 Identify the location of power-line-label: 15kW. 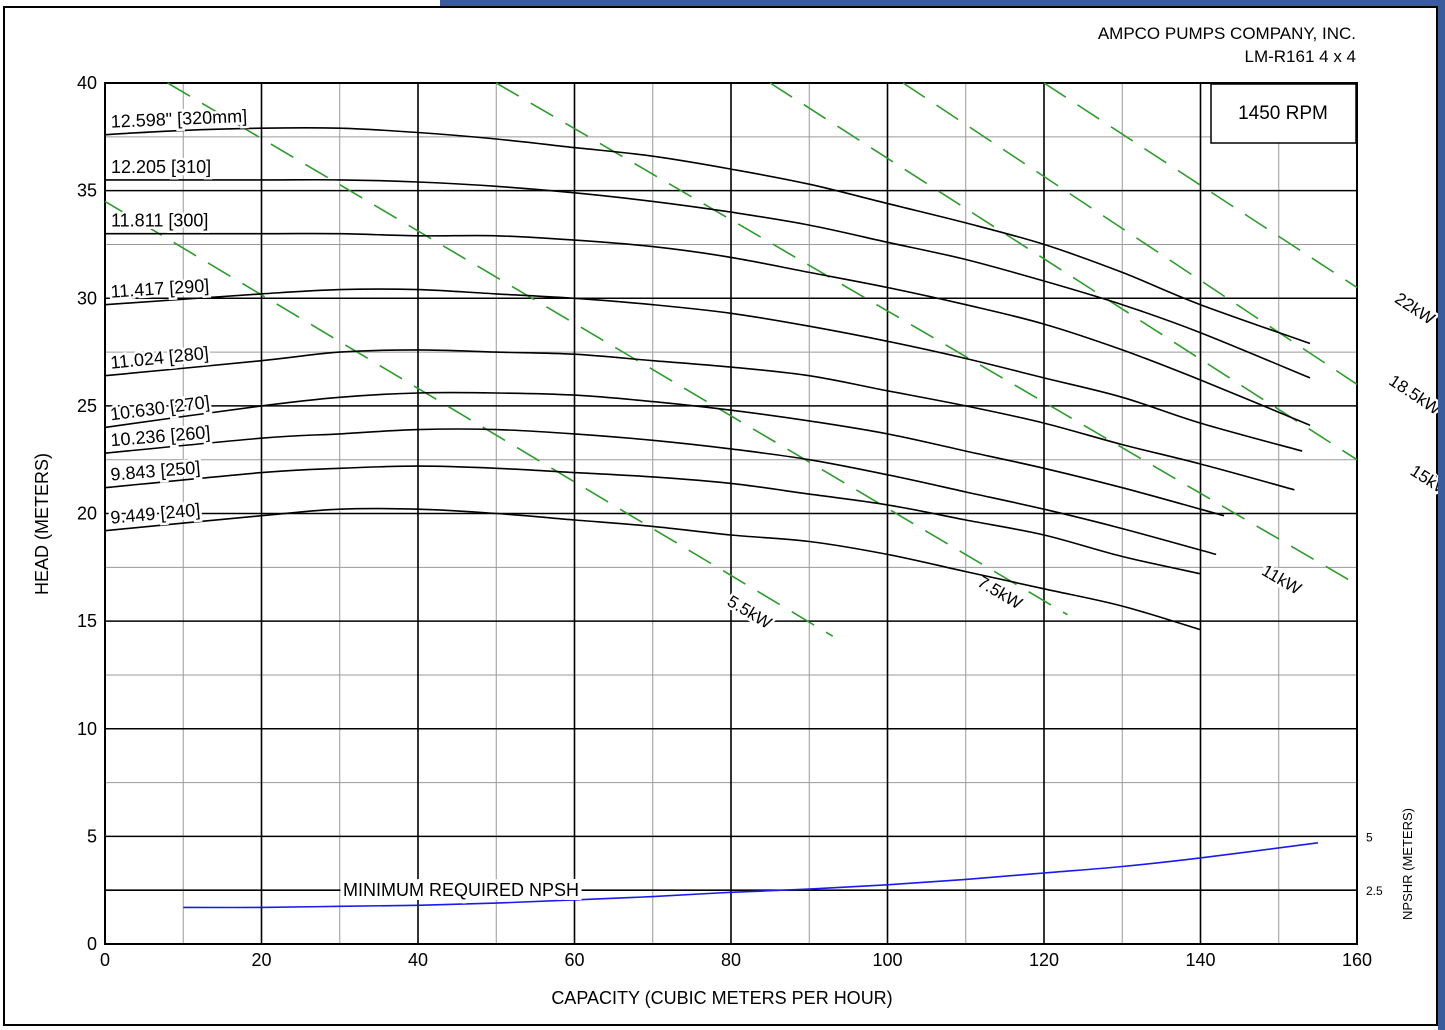
(1422, 480).